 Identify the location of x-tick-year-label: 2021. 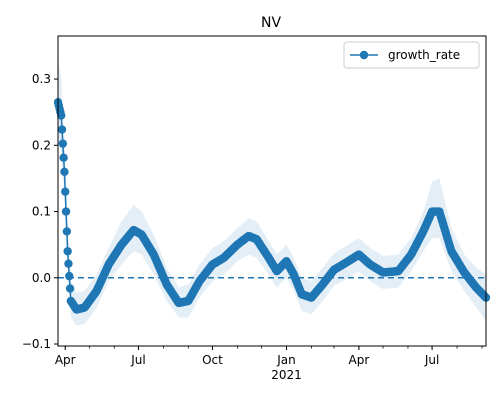
(286, 375).